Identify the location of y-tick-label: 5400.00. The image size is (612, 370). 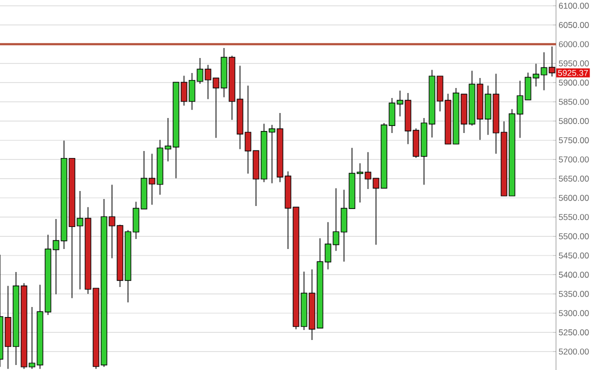
(573, 275).